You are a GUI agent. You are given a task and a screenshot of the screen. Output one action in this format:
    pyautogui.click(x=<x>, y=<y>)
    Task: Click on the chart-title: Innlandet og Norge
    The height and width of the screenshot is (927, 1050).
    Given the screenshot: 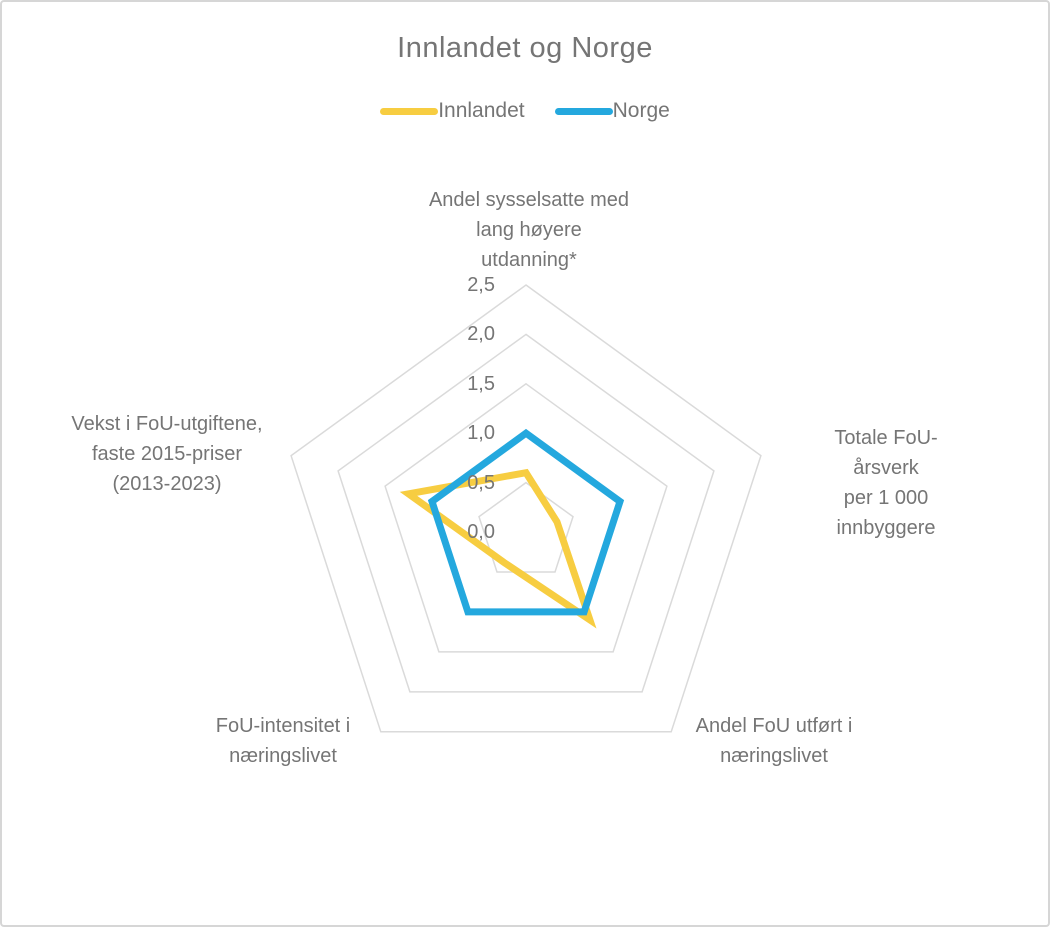 What is the action you would take?
    pyautogui.click(x=525, y=48)
    